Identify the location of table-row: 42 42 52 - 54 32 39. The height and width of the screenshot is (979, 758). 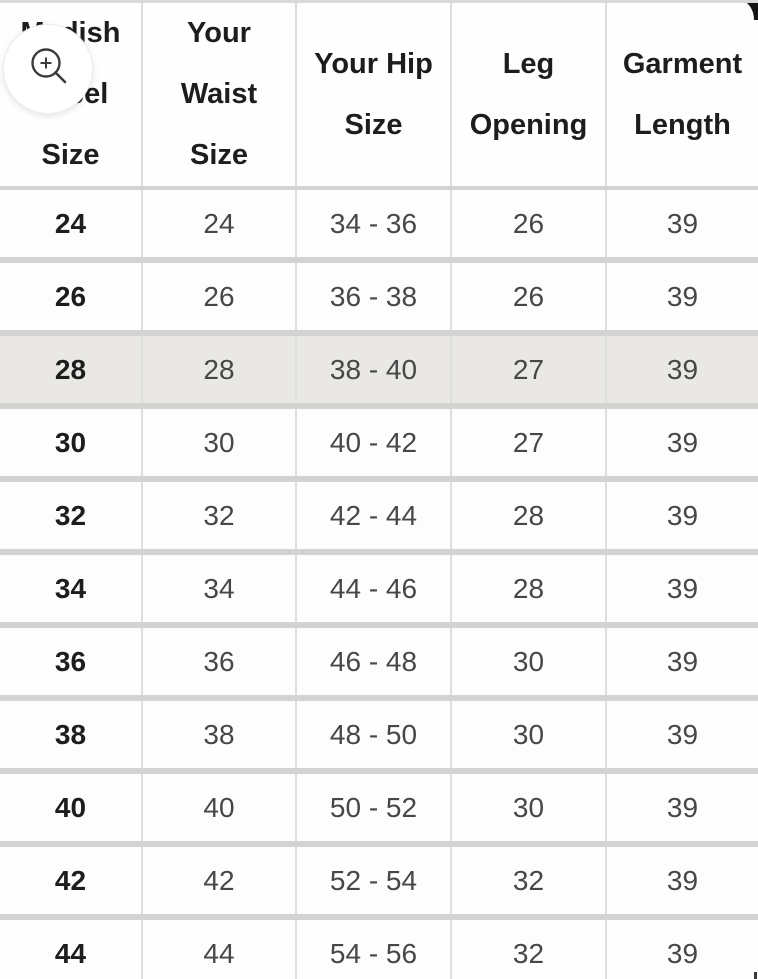
(379, 877).